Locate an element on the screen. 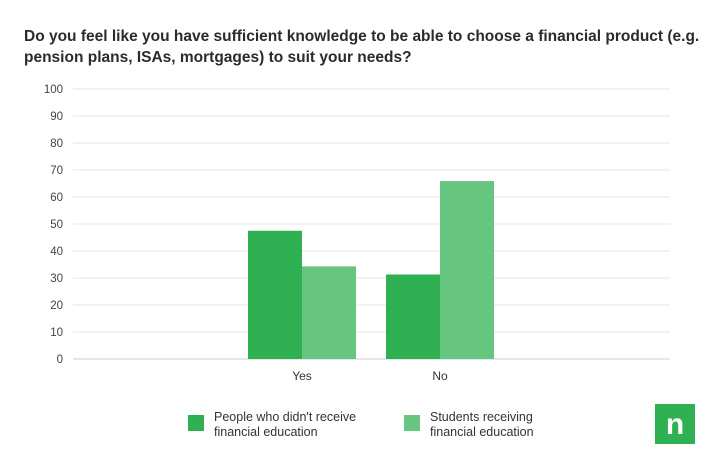  legend-label-with-education: Students receiving financial education is located at coordinates (510, 425).